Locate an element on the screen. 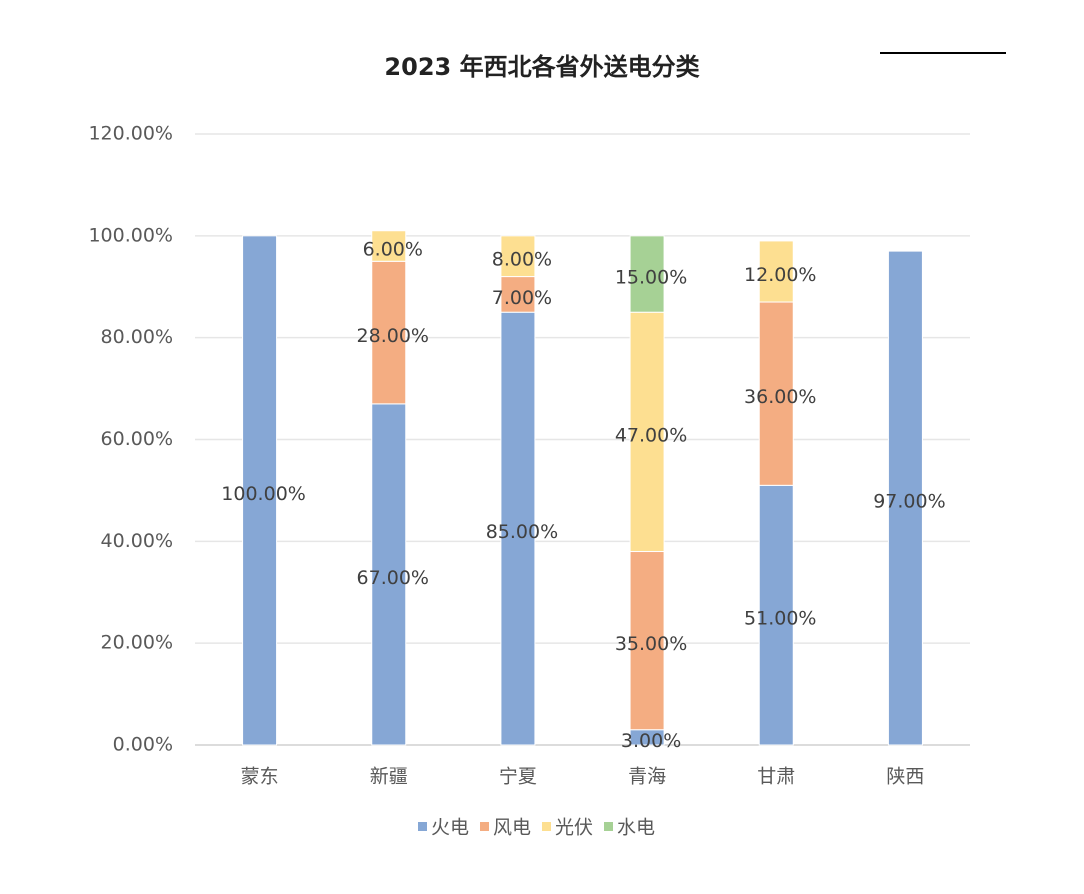 The height and width of the screenshot is (894, 1084). y-tick-label: 80.00% is located at coordinates (137, 337).